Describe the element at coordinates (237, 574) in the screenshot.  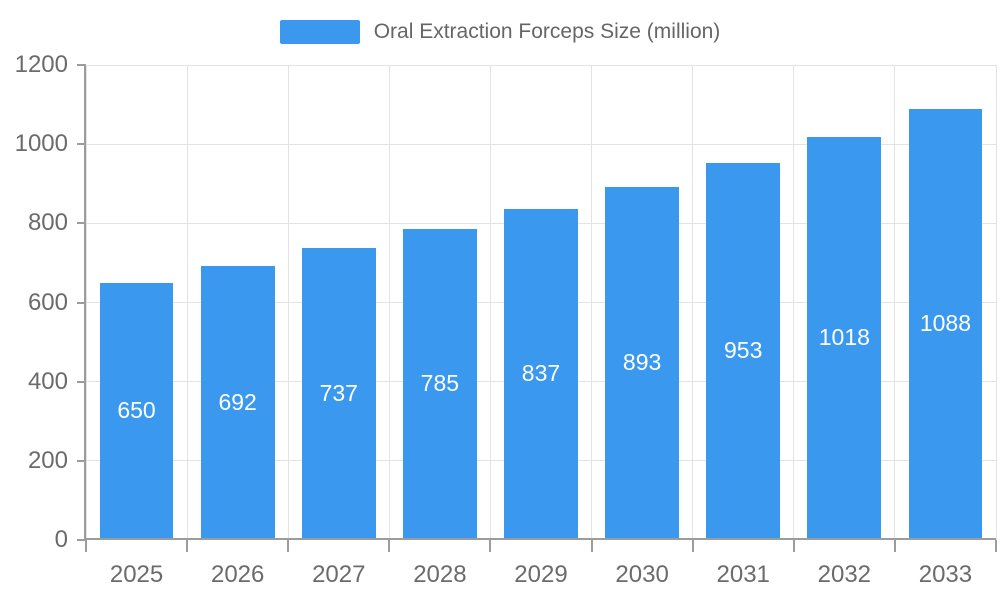
I see `x-axis-tick-label: 2026` at that location.